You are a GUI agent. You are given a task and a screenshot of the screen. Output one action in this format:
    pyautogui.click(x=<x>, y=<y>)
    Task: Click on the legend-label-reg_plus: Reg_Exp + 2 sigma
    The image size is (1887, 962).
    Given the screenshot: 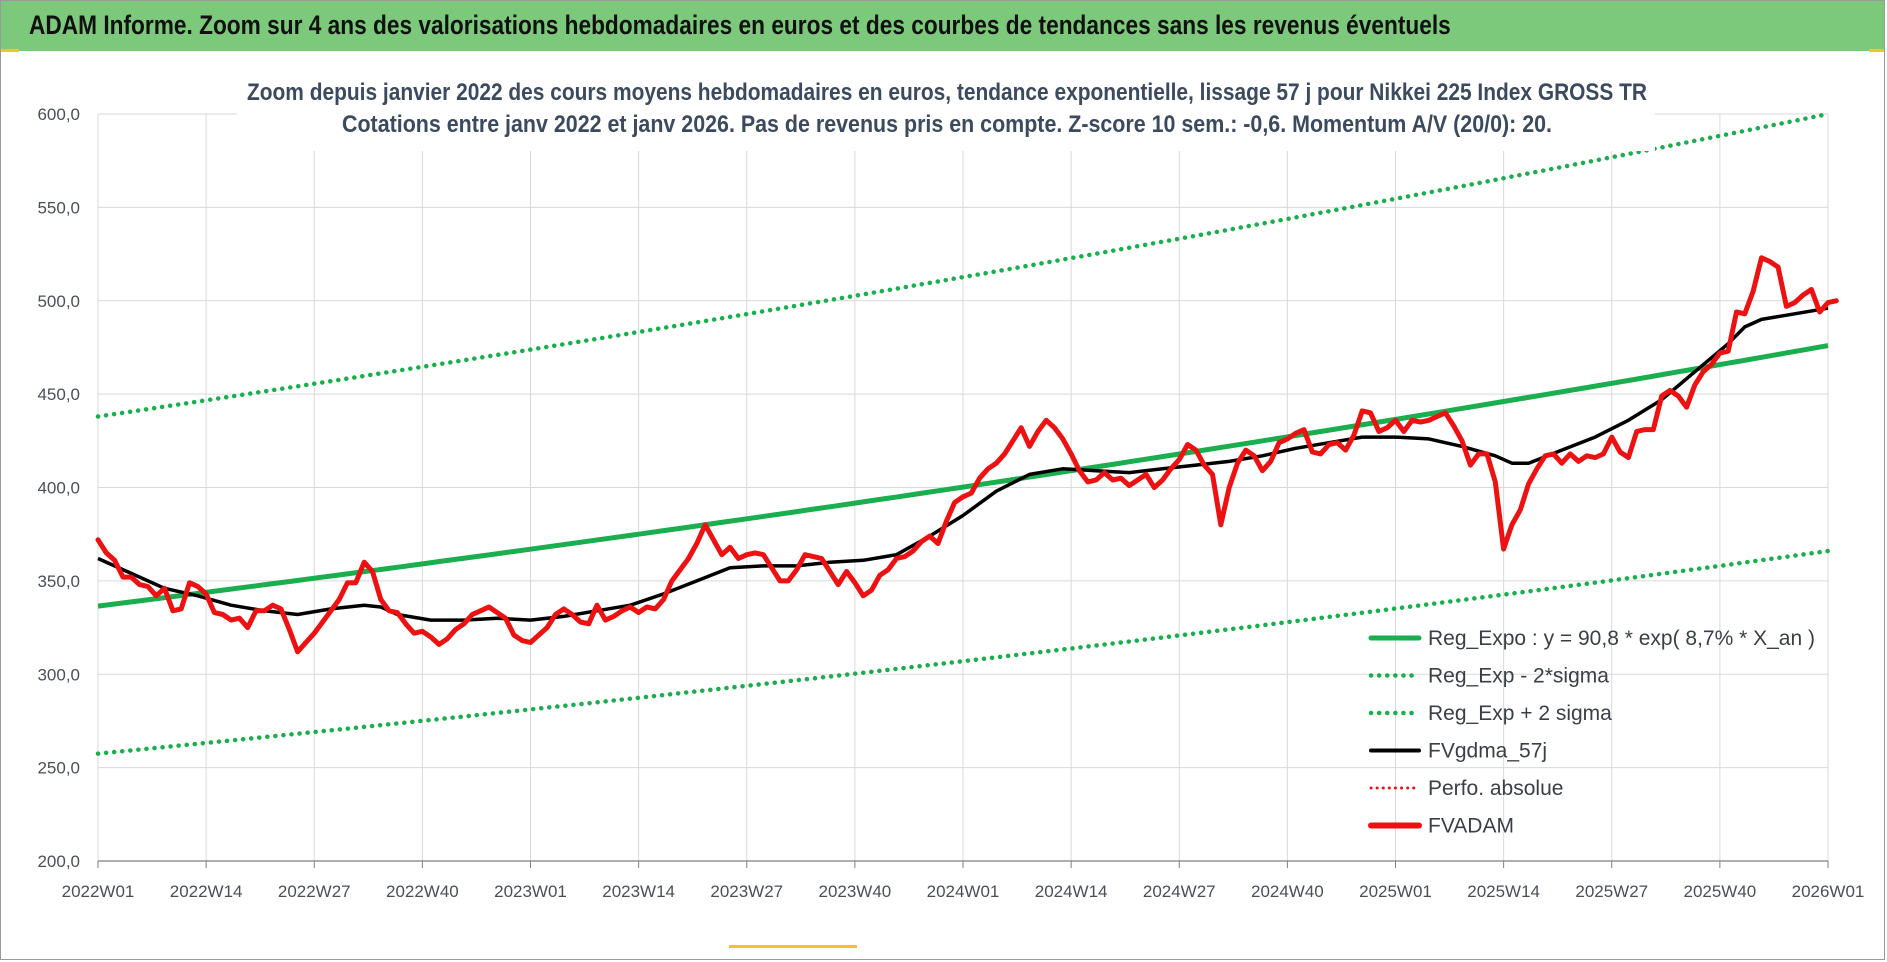 What is the action you would take?
    pyautogui.click(x=1520, y=713)
    